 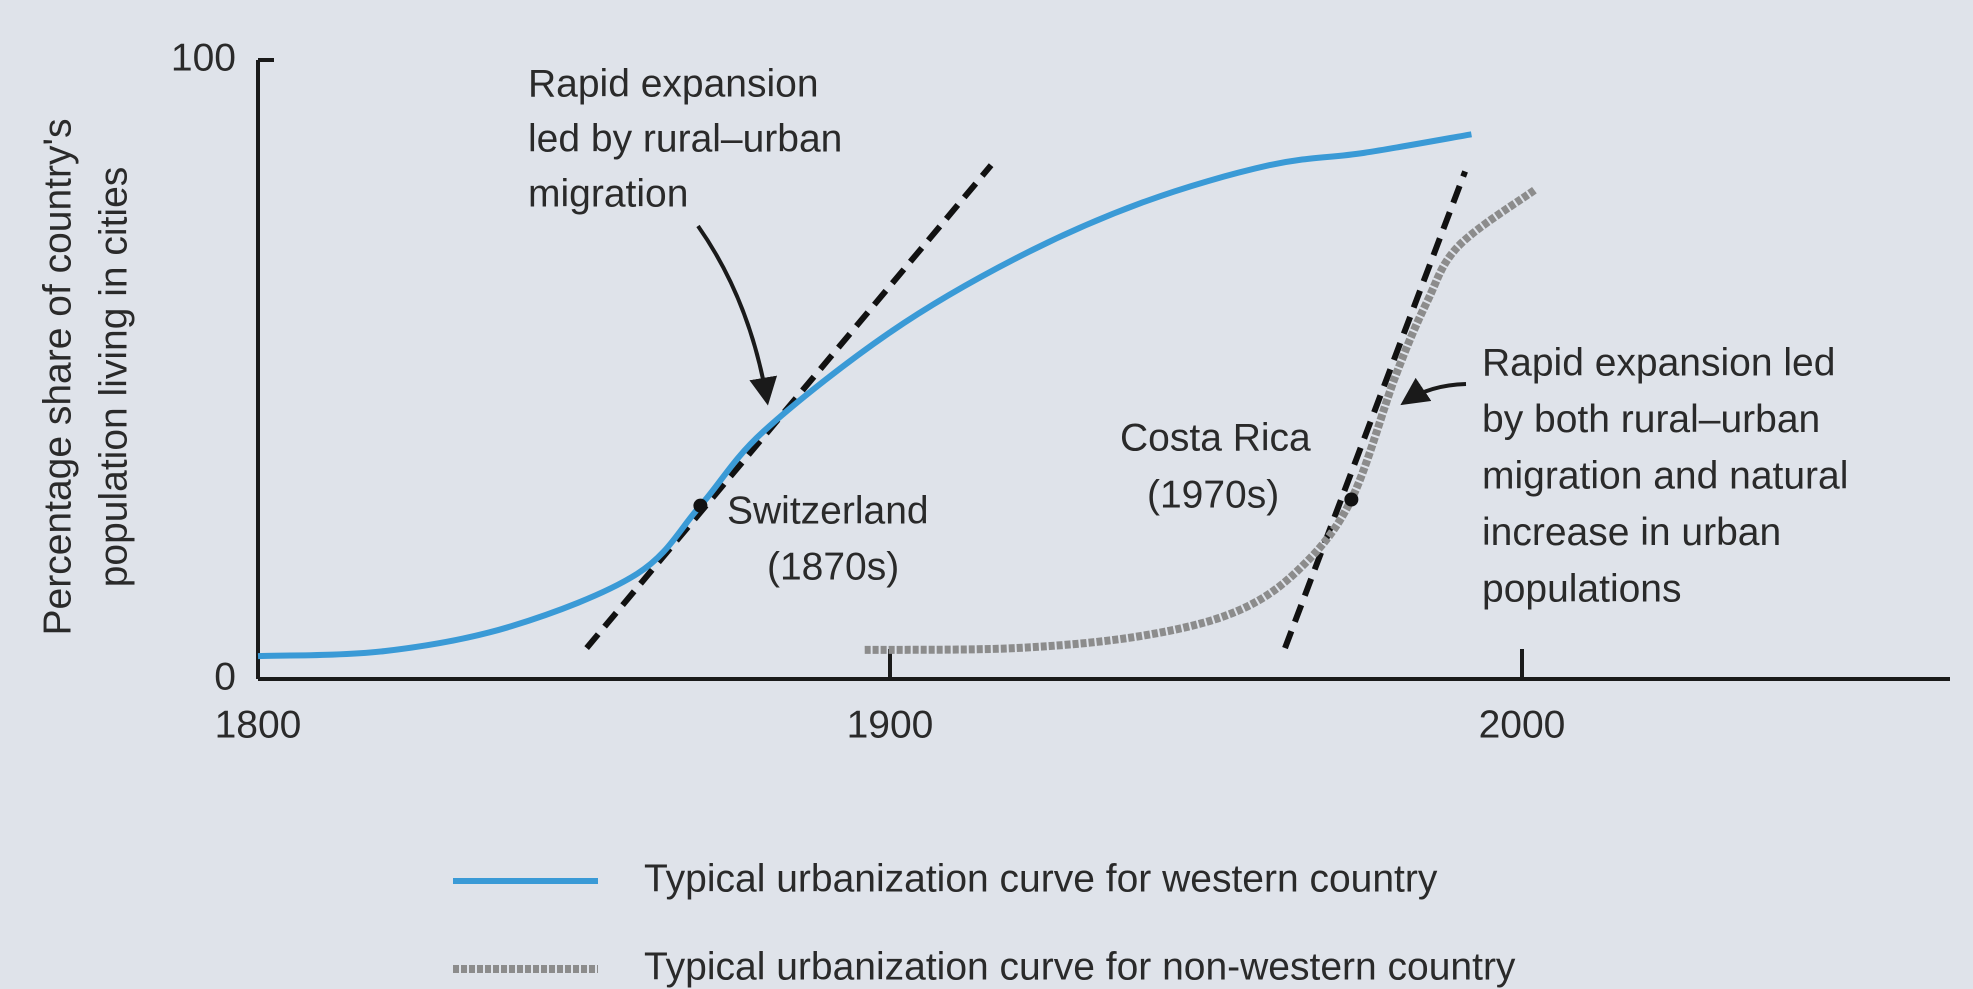 I want to click on annotation: increase in urban, so click(x=1631, y=532).